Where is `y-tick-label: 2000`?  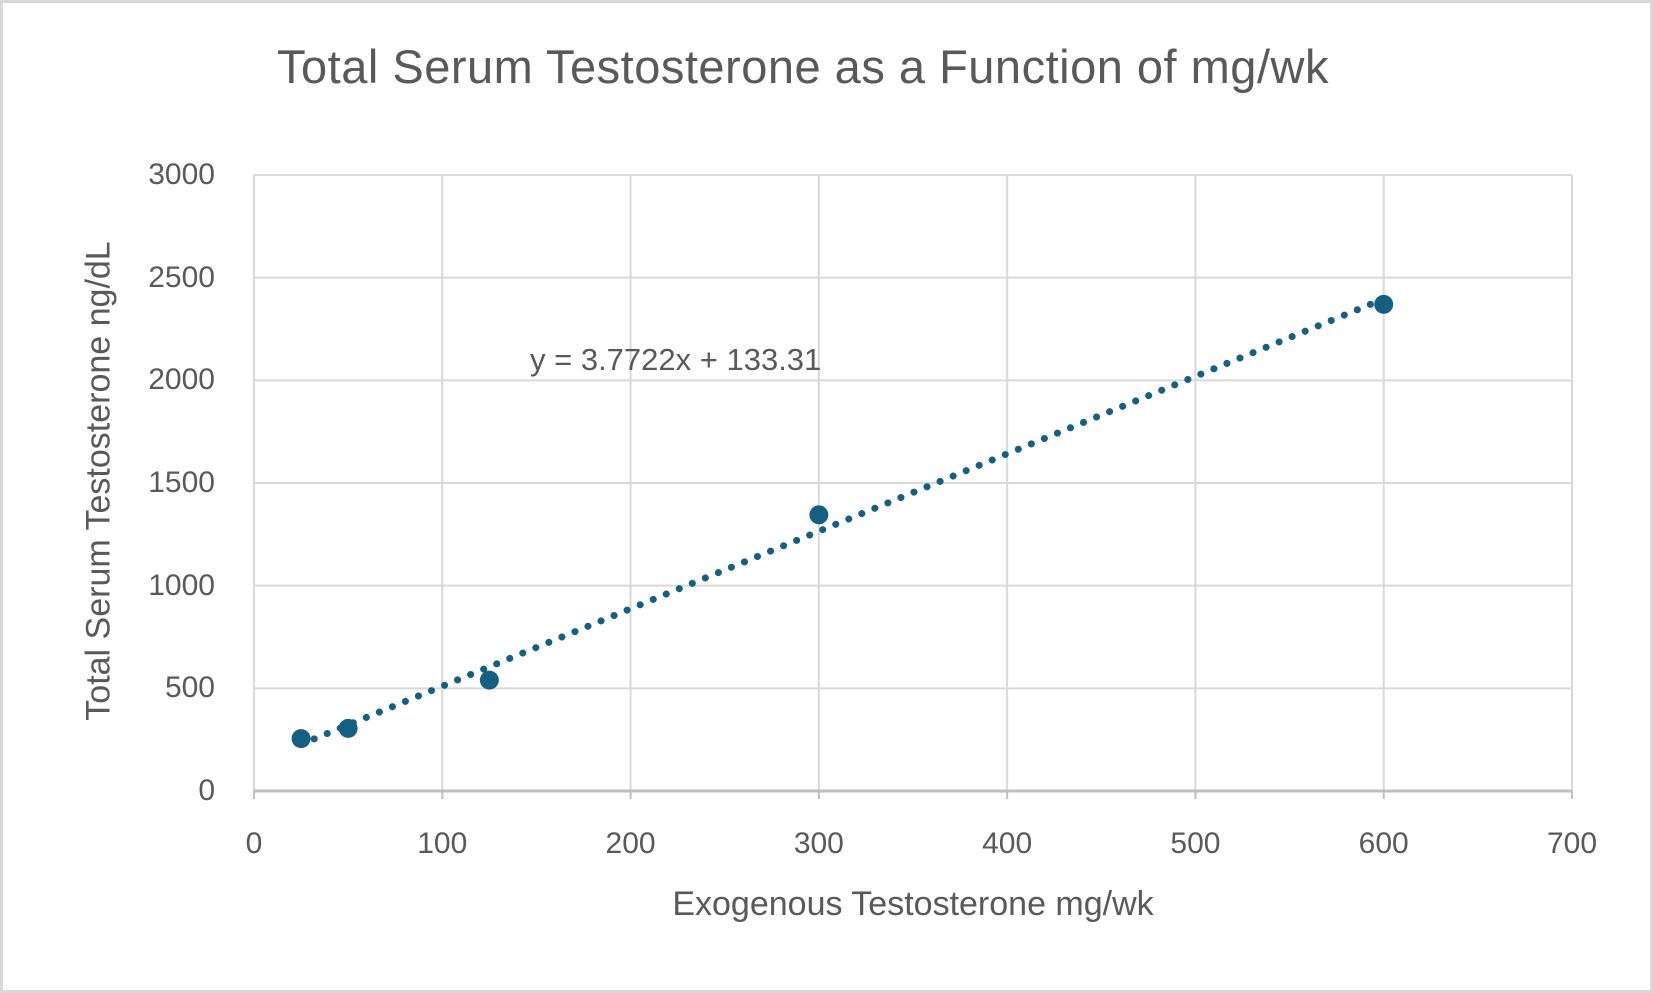 y-tick-label: 2000 is located at coordinates (181, 380).